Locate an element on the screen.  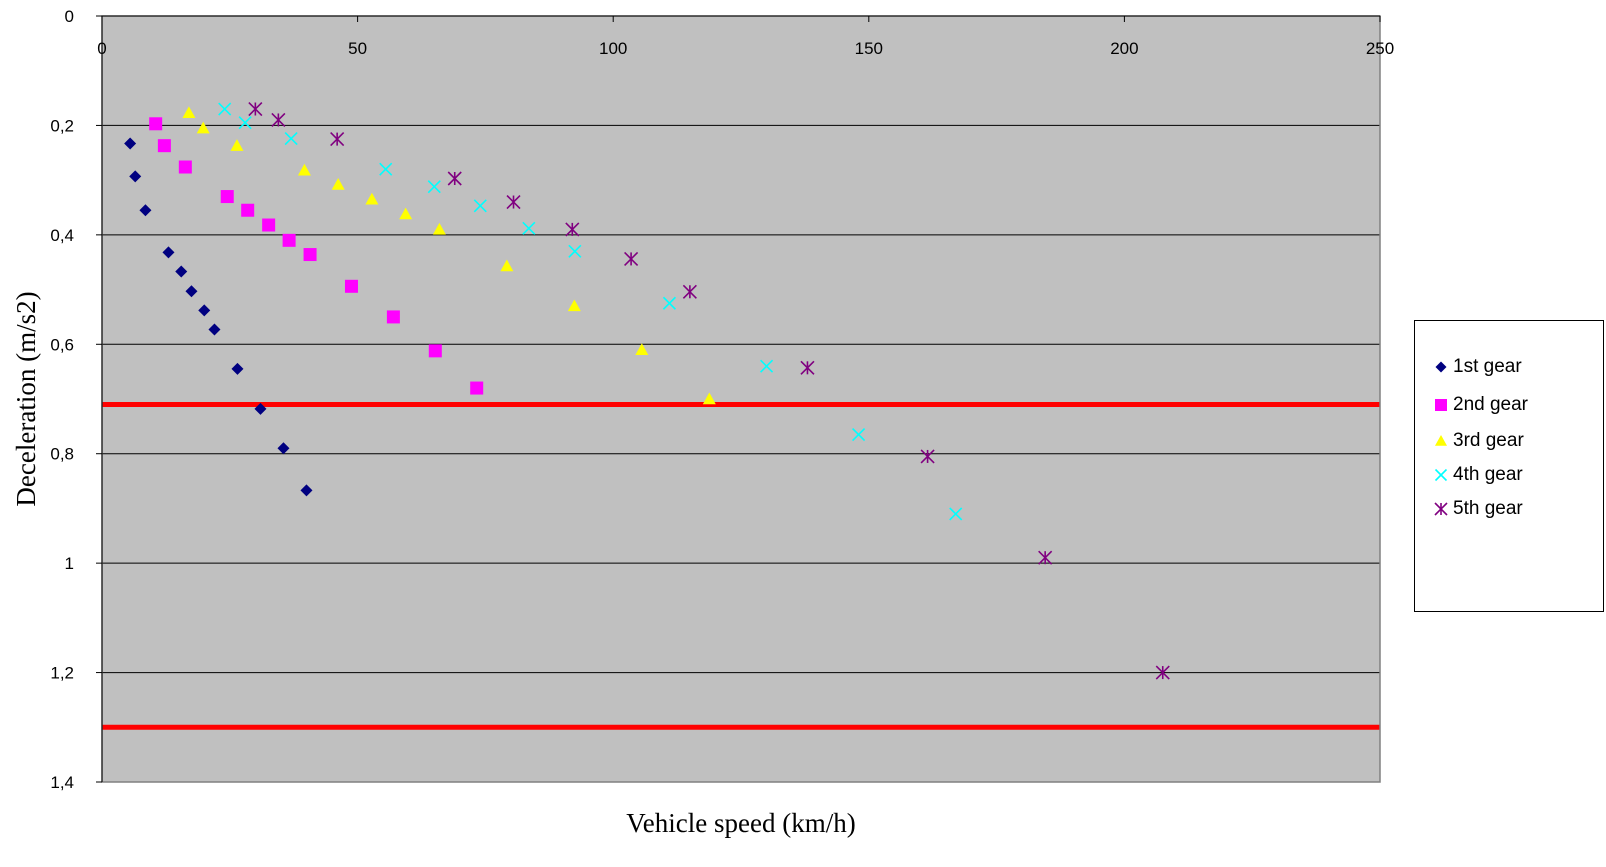
x-tick-label: 100 is located at coordinates (613, 48).